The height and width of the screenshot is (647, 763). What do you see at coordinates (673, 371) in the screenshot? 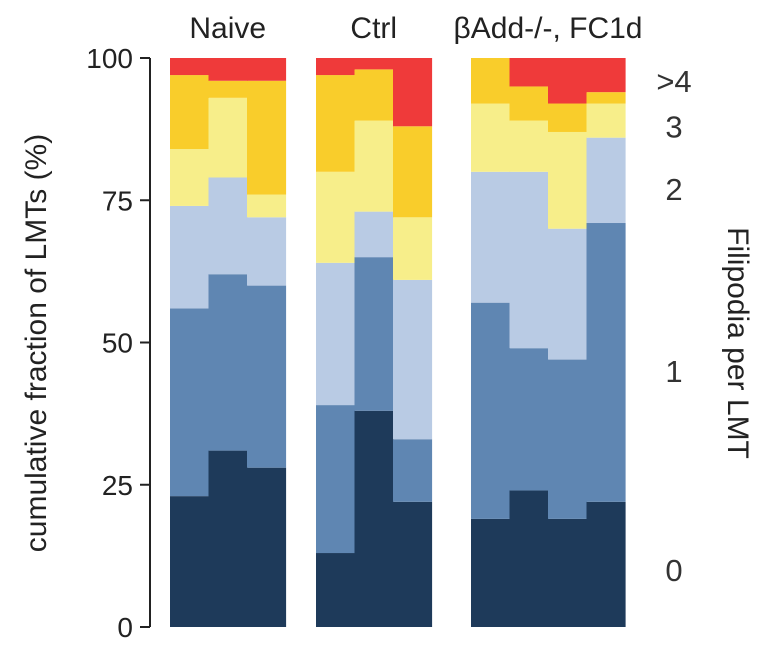
I see `category-label: 1` at bounding box center [673, 371].